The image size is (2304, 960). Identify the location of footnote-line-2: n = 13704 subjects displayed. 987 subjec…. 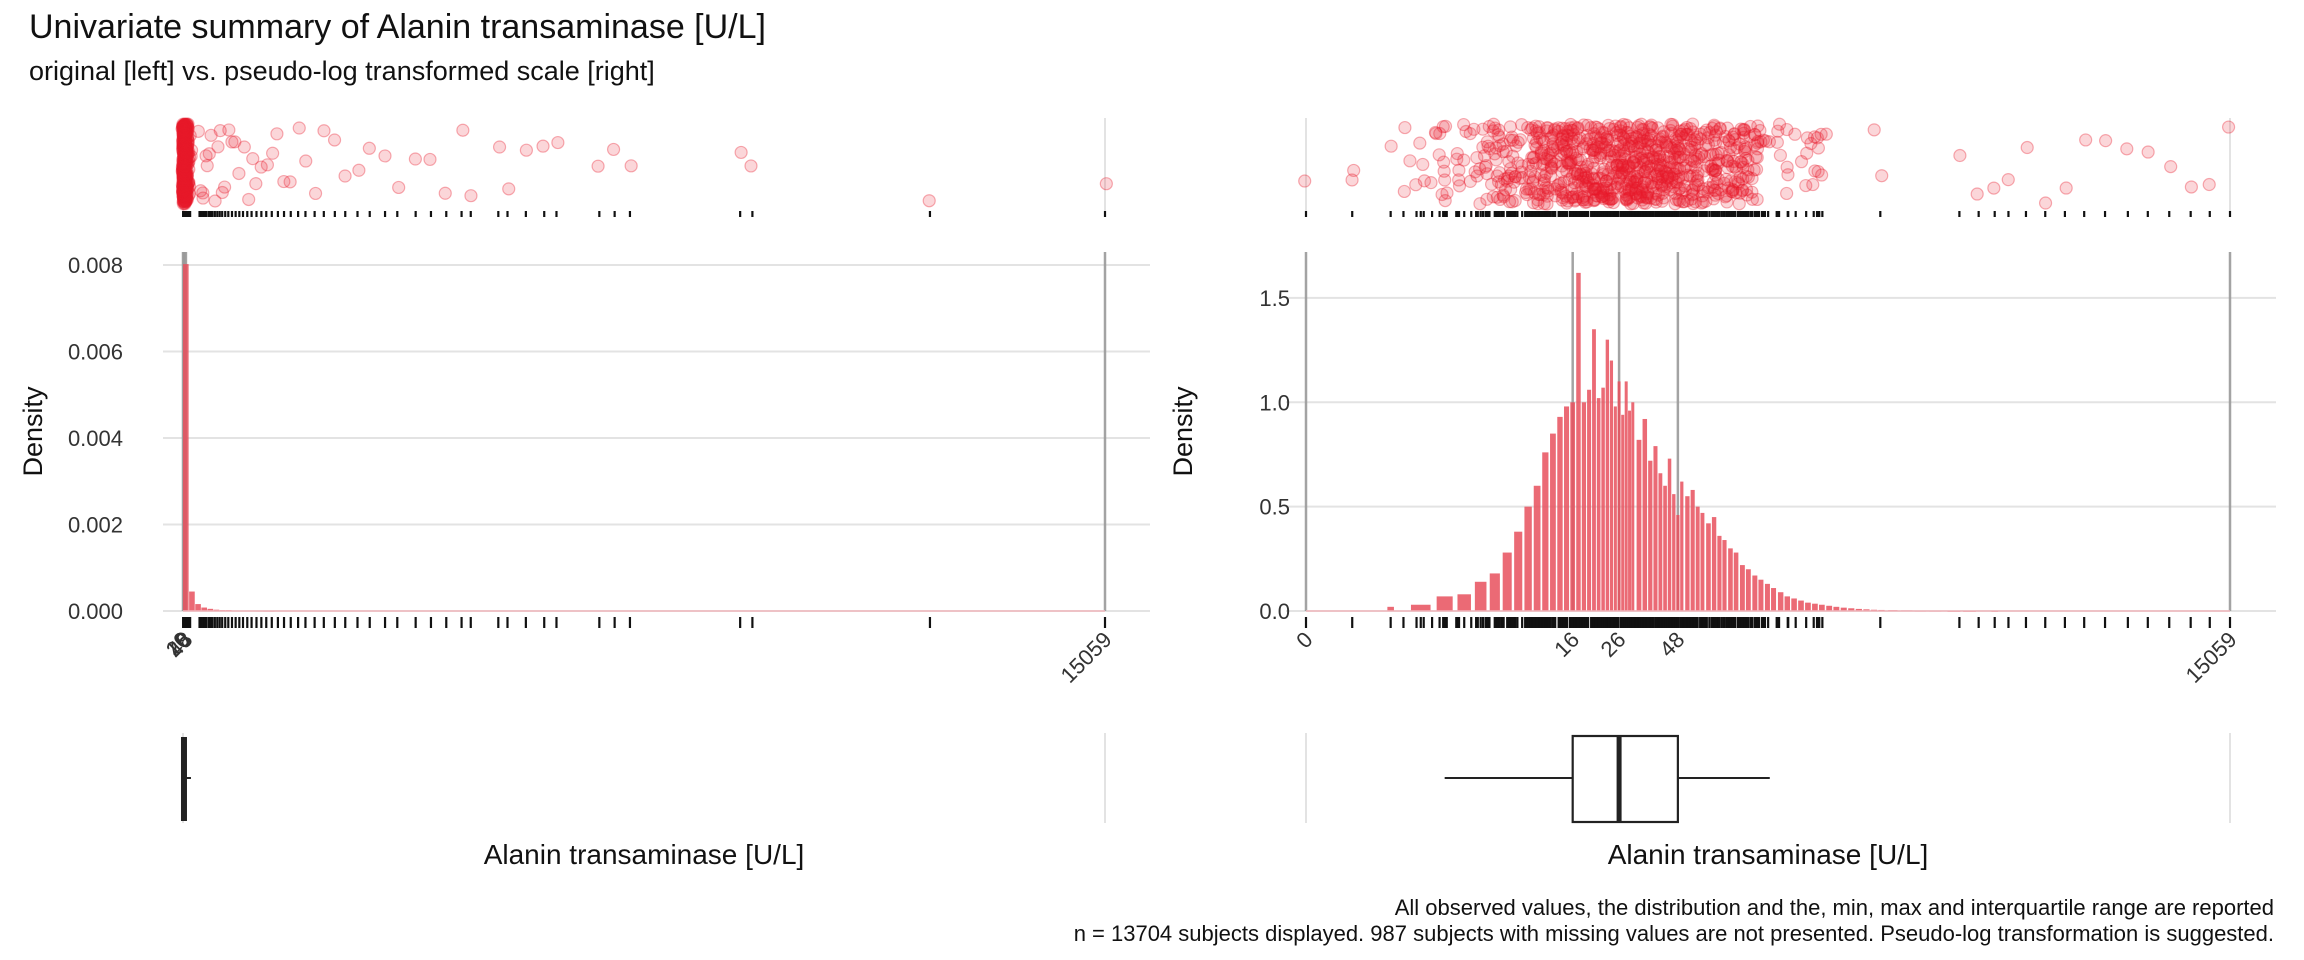
(1673, 933).